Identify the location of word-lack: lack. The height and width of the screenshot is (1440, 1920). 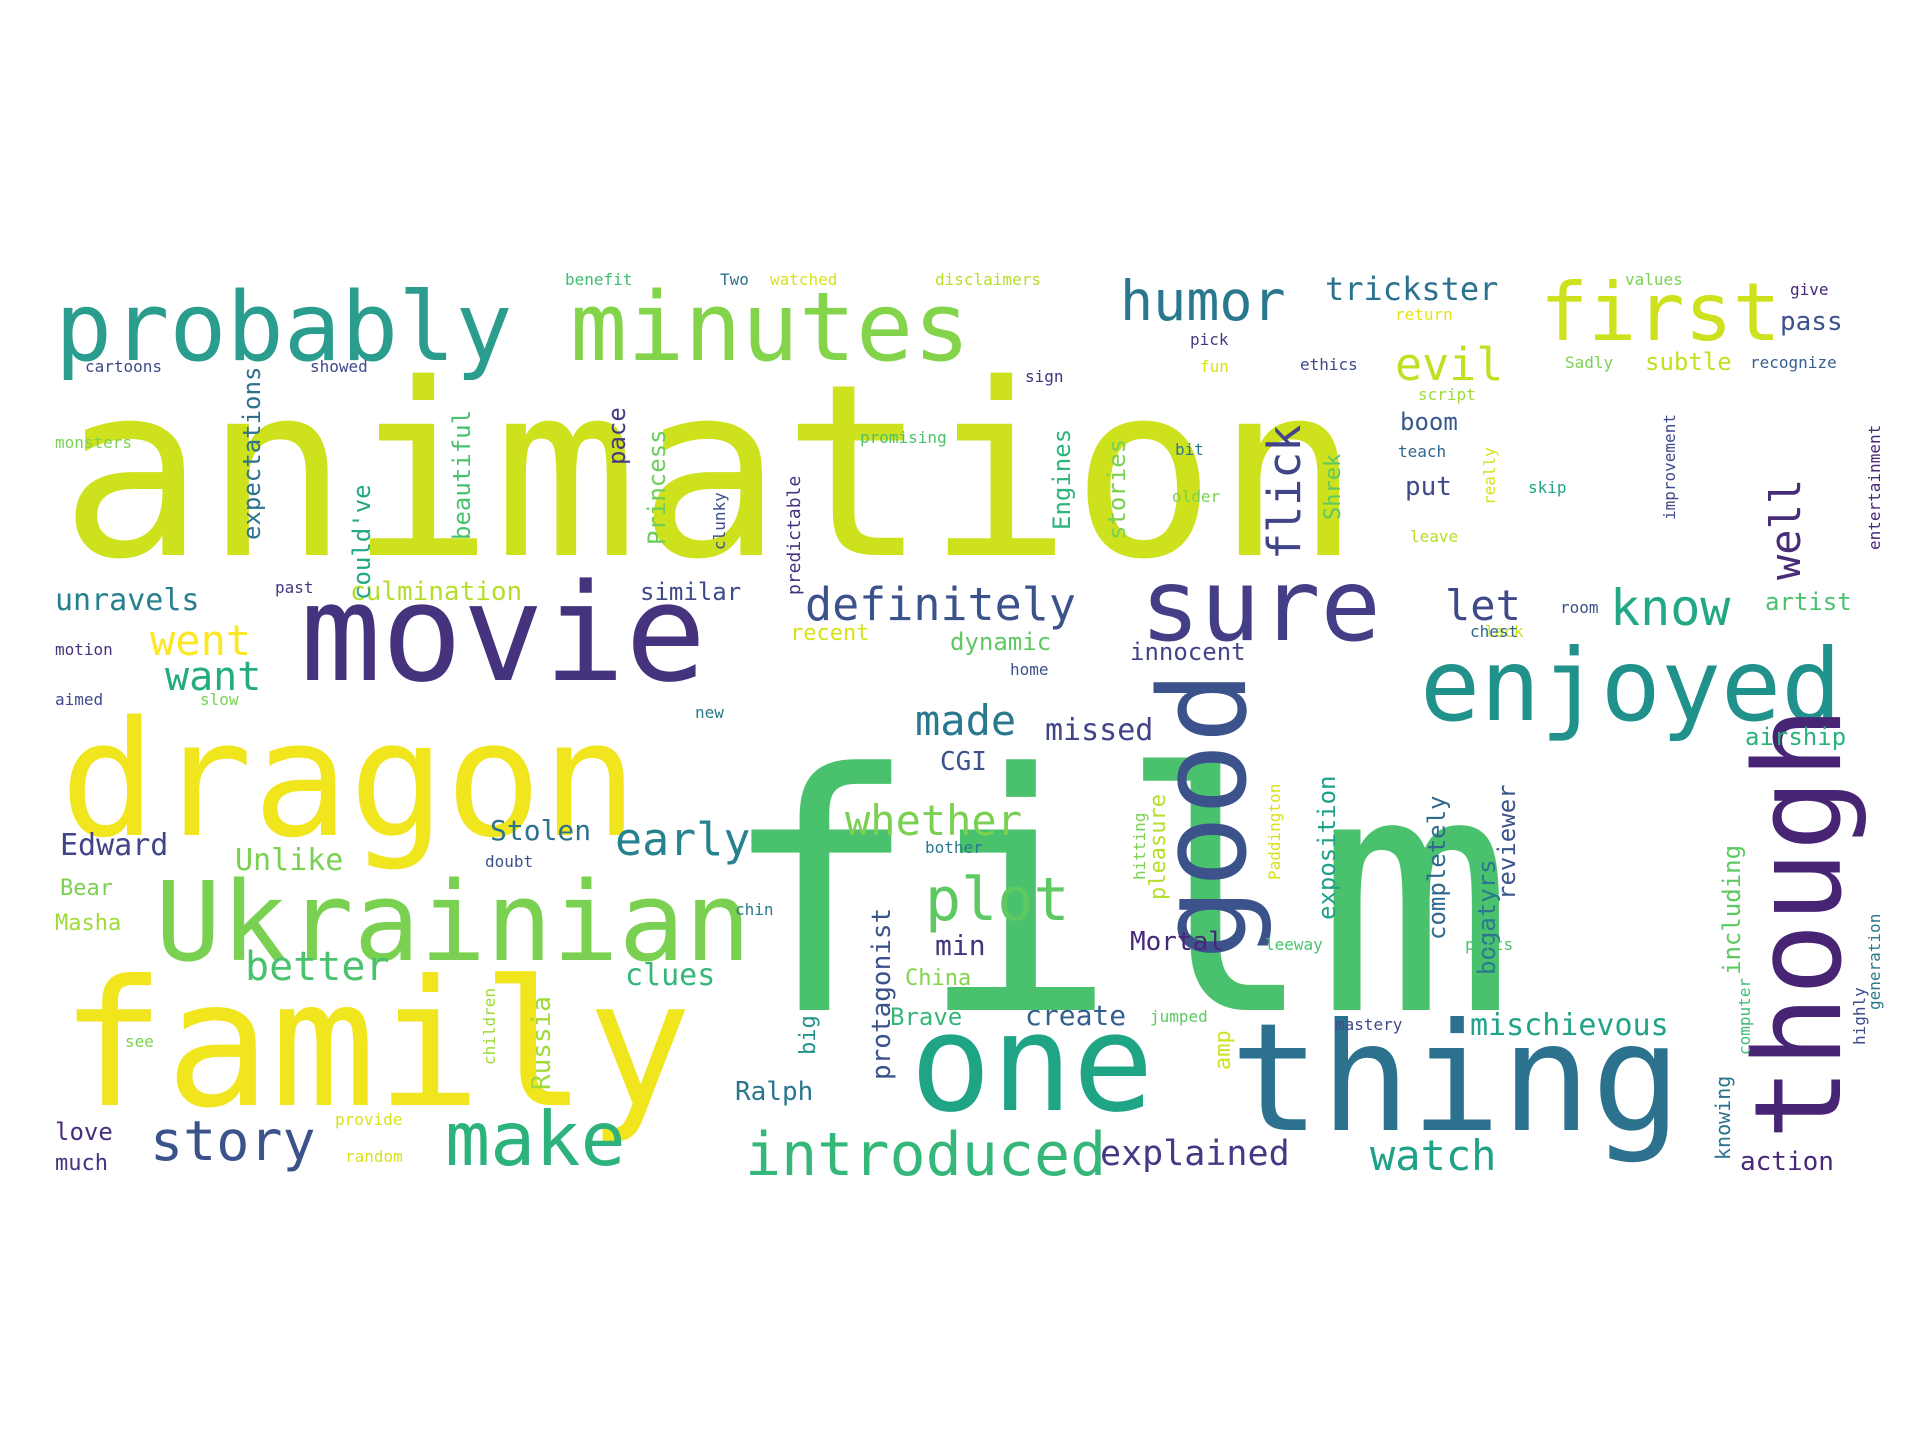
(1504, 631).